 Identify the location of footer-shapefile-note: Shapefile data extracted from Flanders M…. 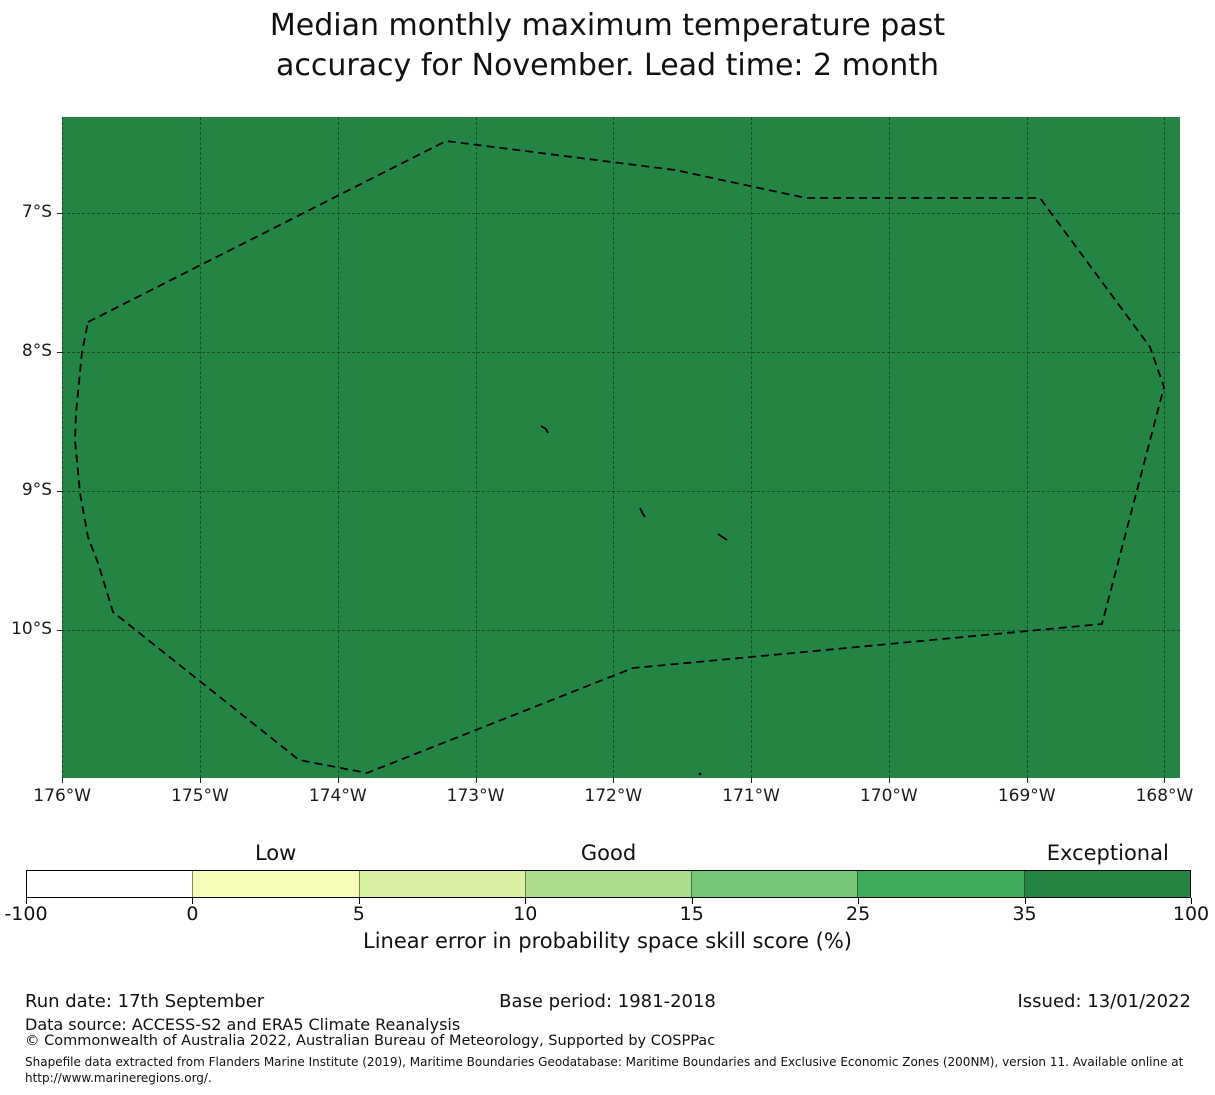
(604, 1070).